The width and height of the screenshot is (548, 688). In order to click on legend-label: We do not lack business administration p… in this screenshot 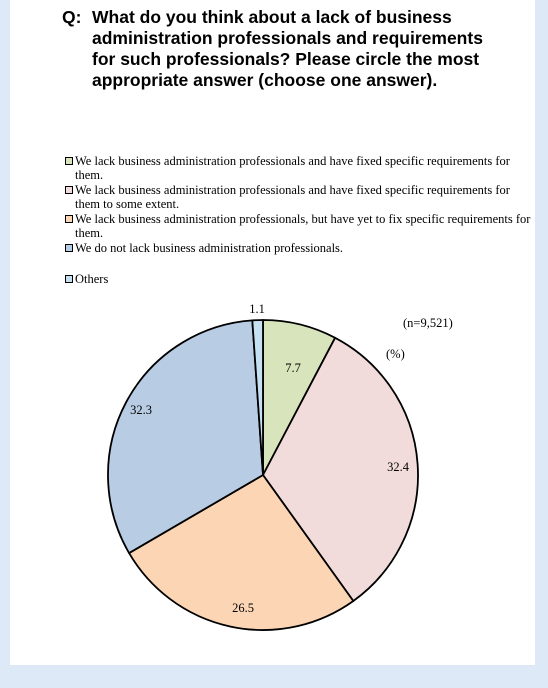, I will do `click(209, 248)`.